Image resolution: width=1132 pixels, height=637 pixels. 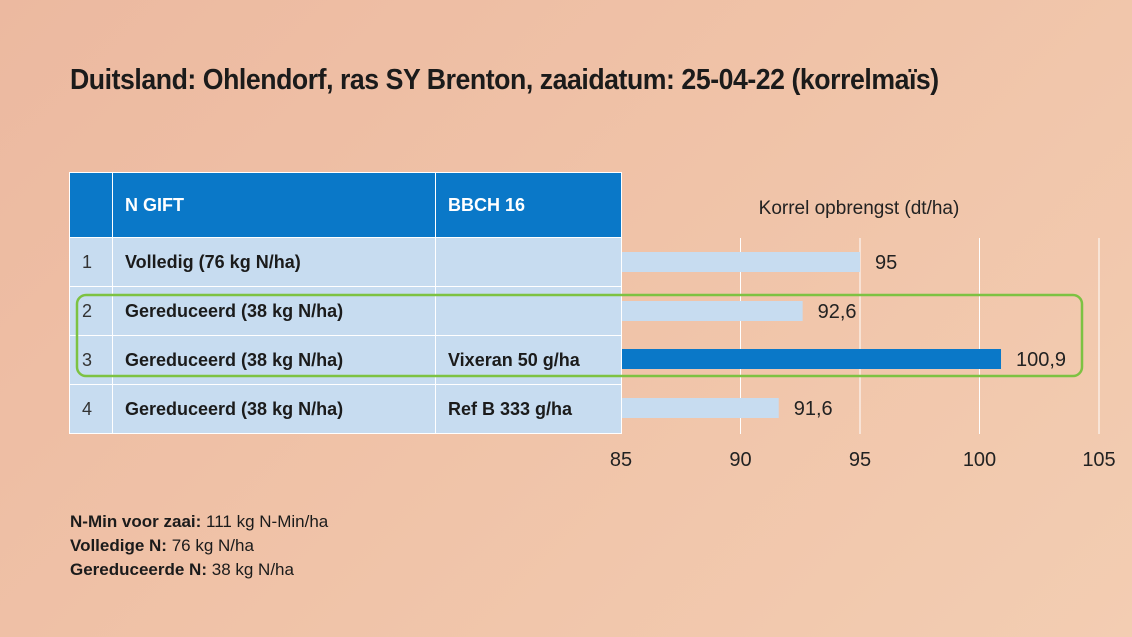 What do you see at coordinates (274, 262) in the screenshot?
I see `row-n-gift: Volledig (76 kg N/ha)` at bounding box center [274, 262].